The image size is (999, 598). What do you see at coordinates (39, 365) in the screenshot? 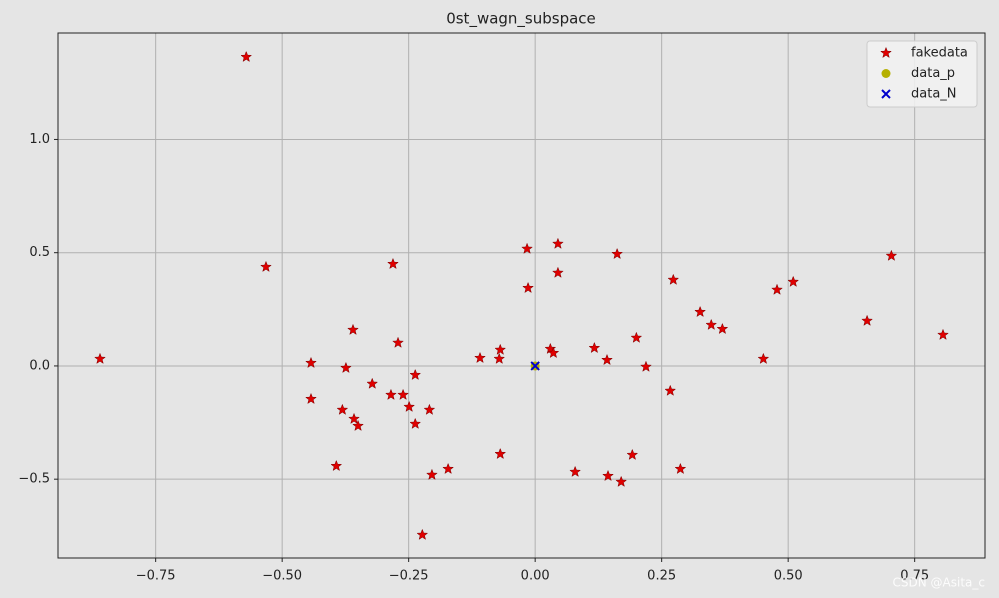
I see `y-tick-label: 0.0` at bounding box center [39, 365].